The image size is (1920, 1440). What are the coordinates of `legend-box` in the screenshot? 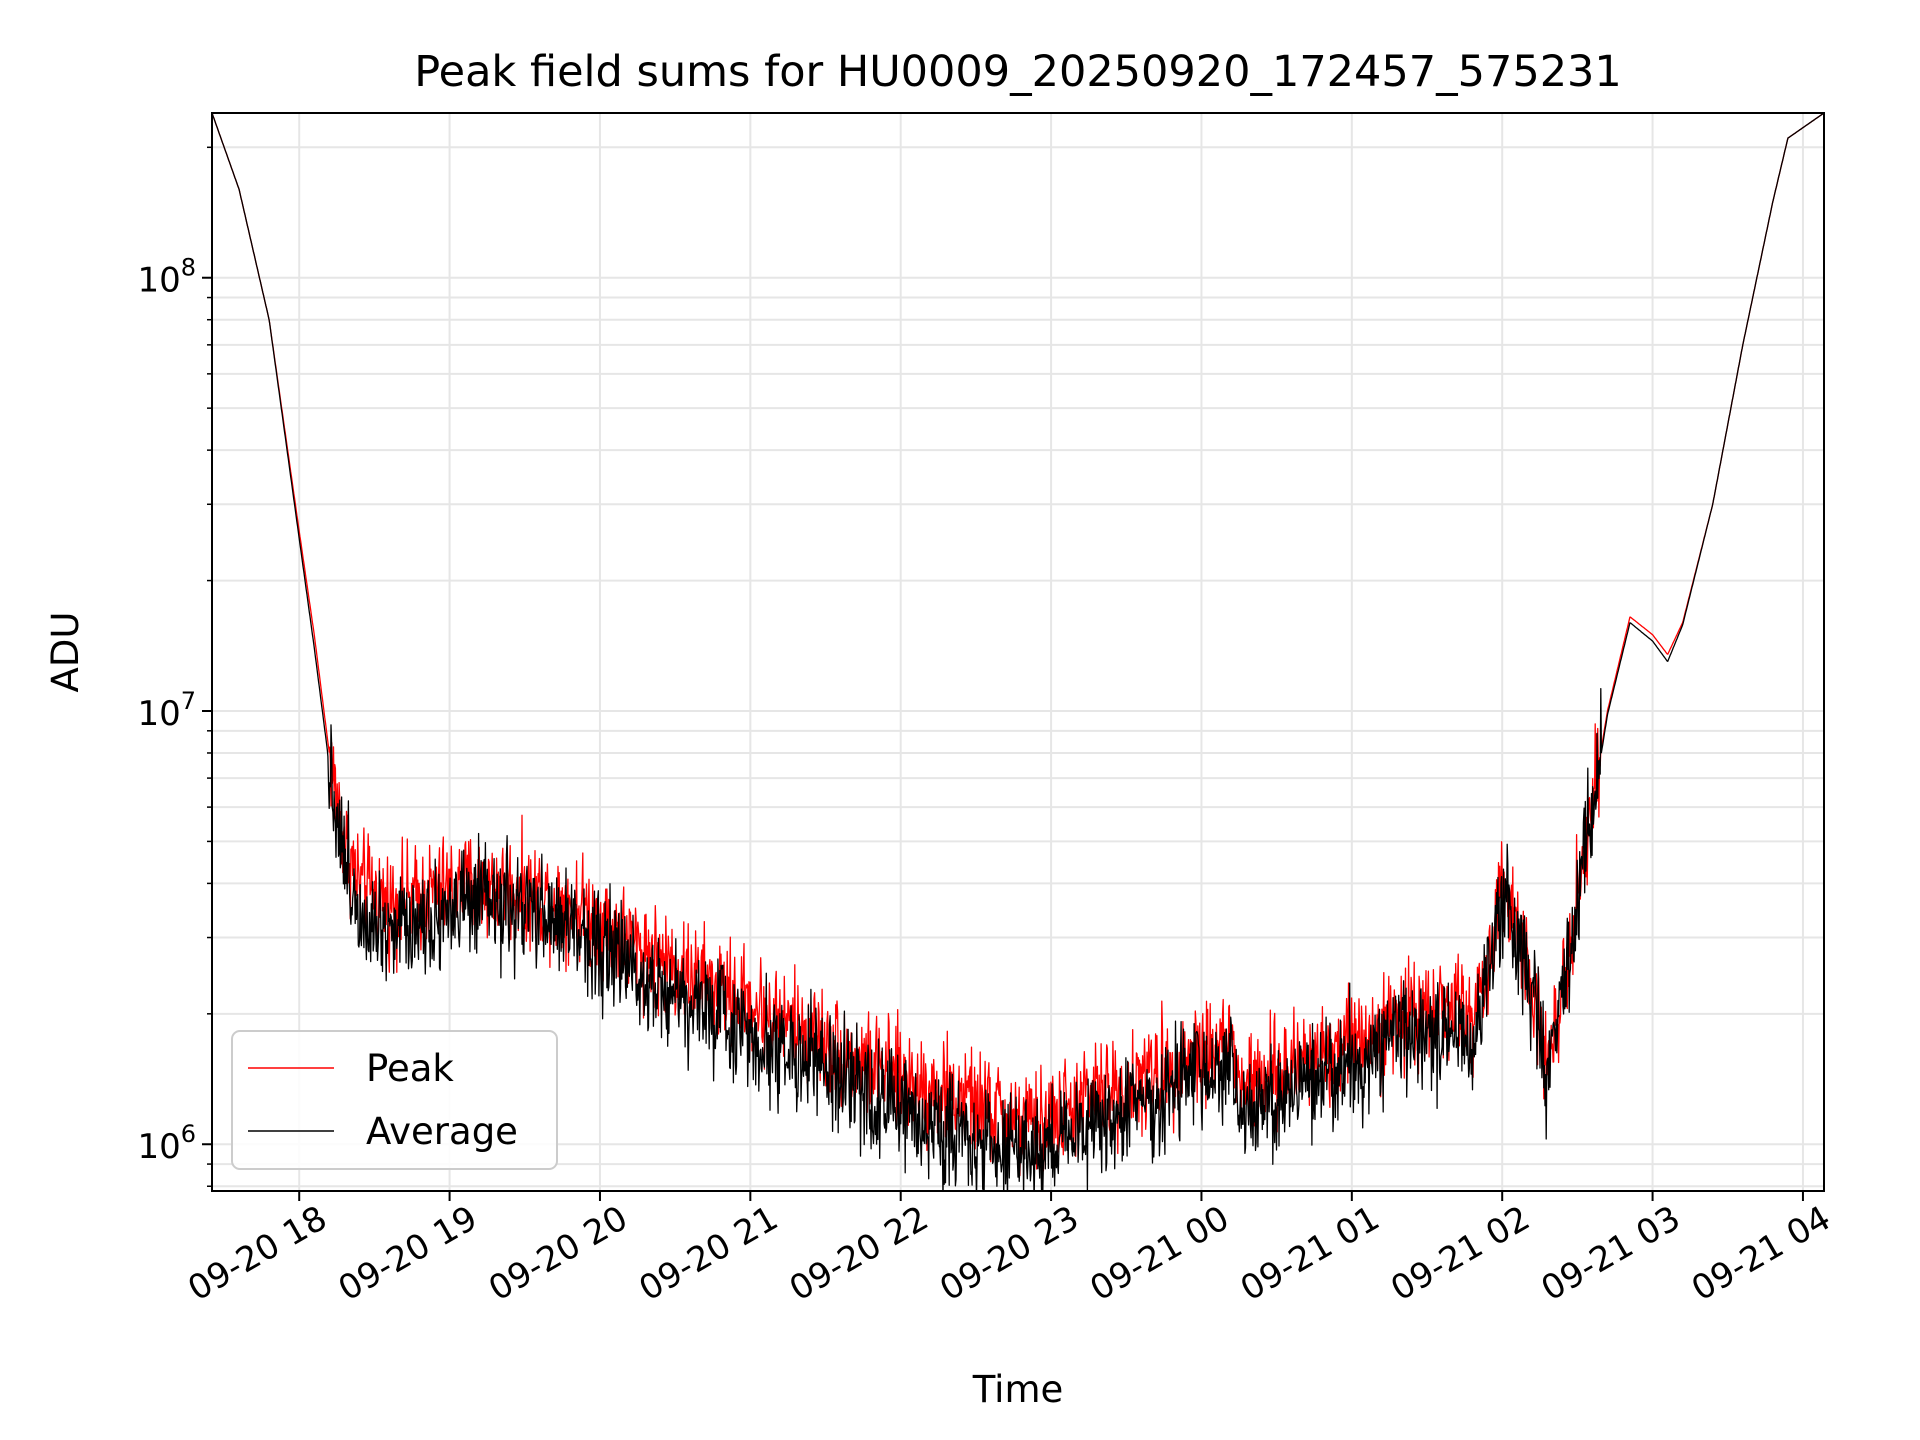 It's located at (394, 1100).